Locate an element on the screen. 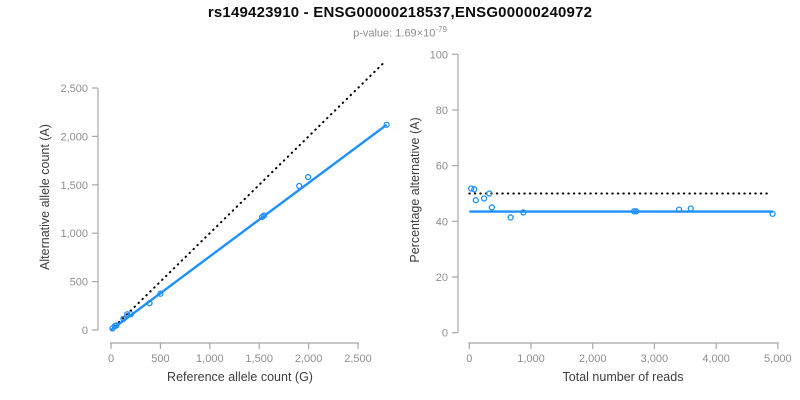  x-axis-title: Total number of reads is located at coordinates (623, 377).